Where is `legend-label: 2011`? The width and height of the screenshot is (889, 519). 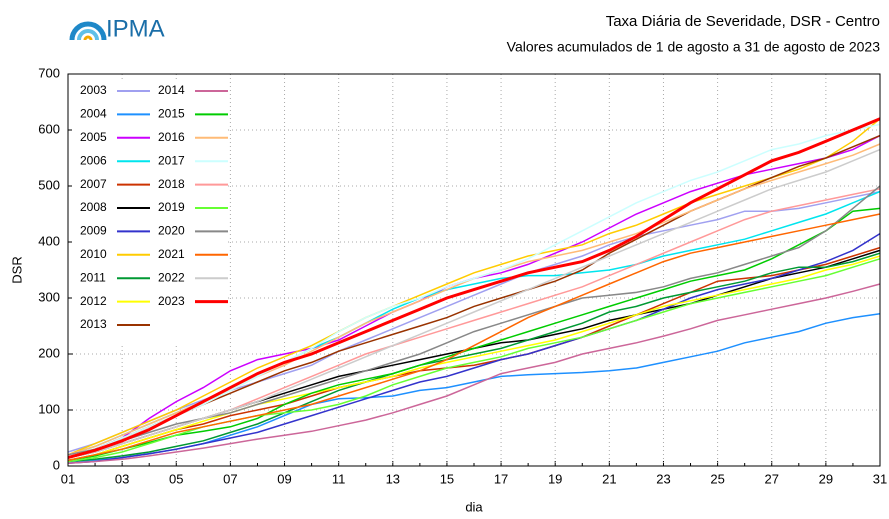 legend-label: 2011 is located at coordinates (93, 277).